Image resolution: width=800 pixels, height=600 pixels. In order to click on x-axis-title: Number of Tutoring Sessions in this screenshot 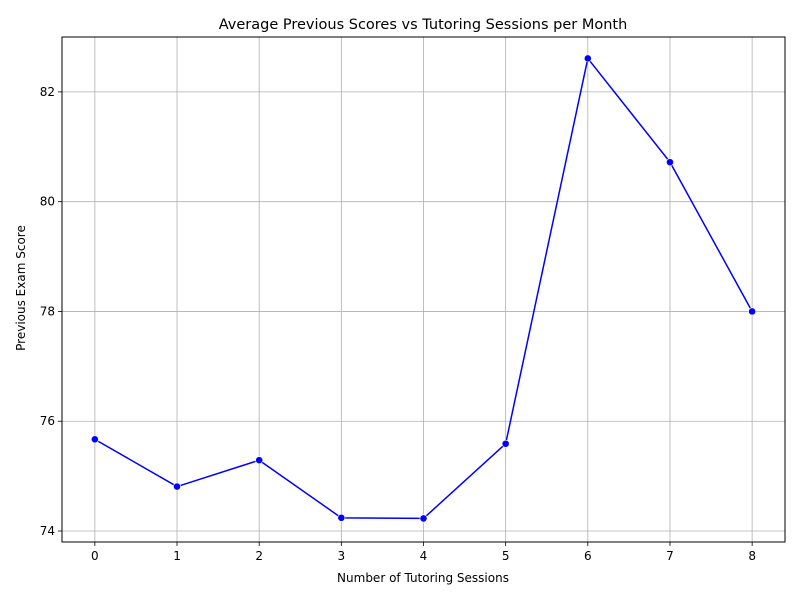, I will do `click(423, 578)`.